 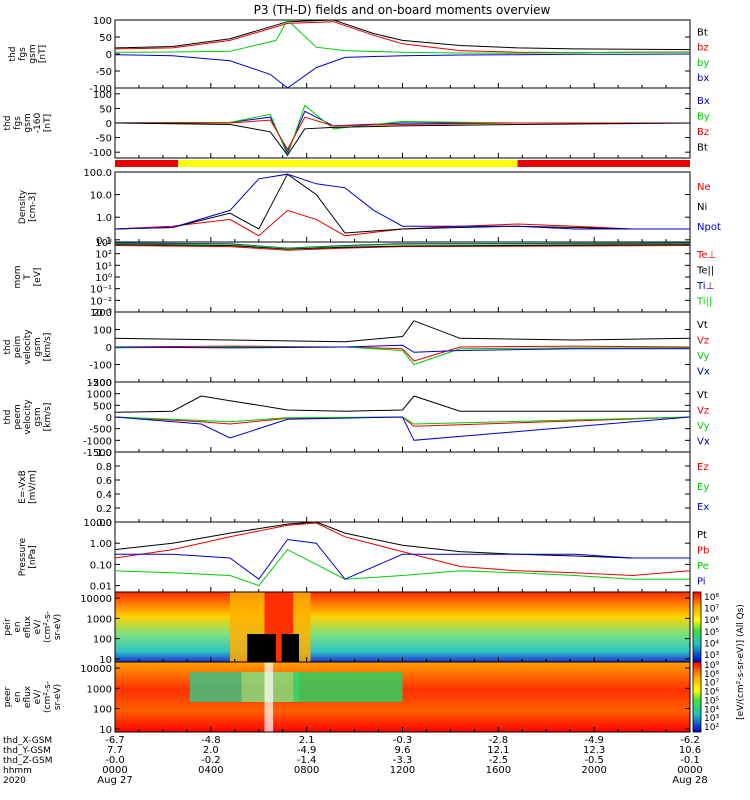 I want to click on series-line-Pe, so click(x=402, y=567).